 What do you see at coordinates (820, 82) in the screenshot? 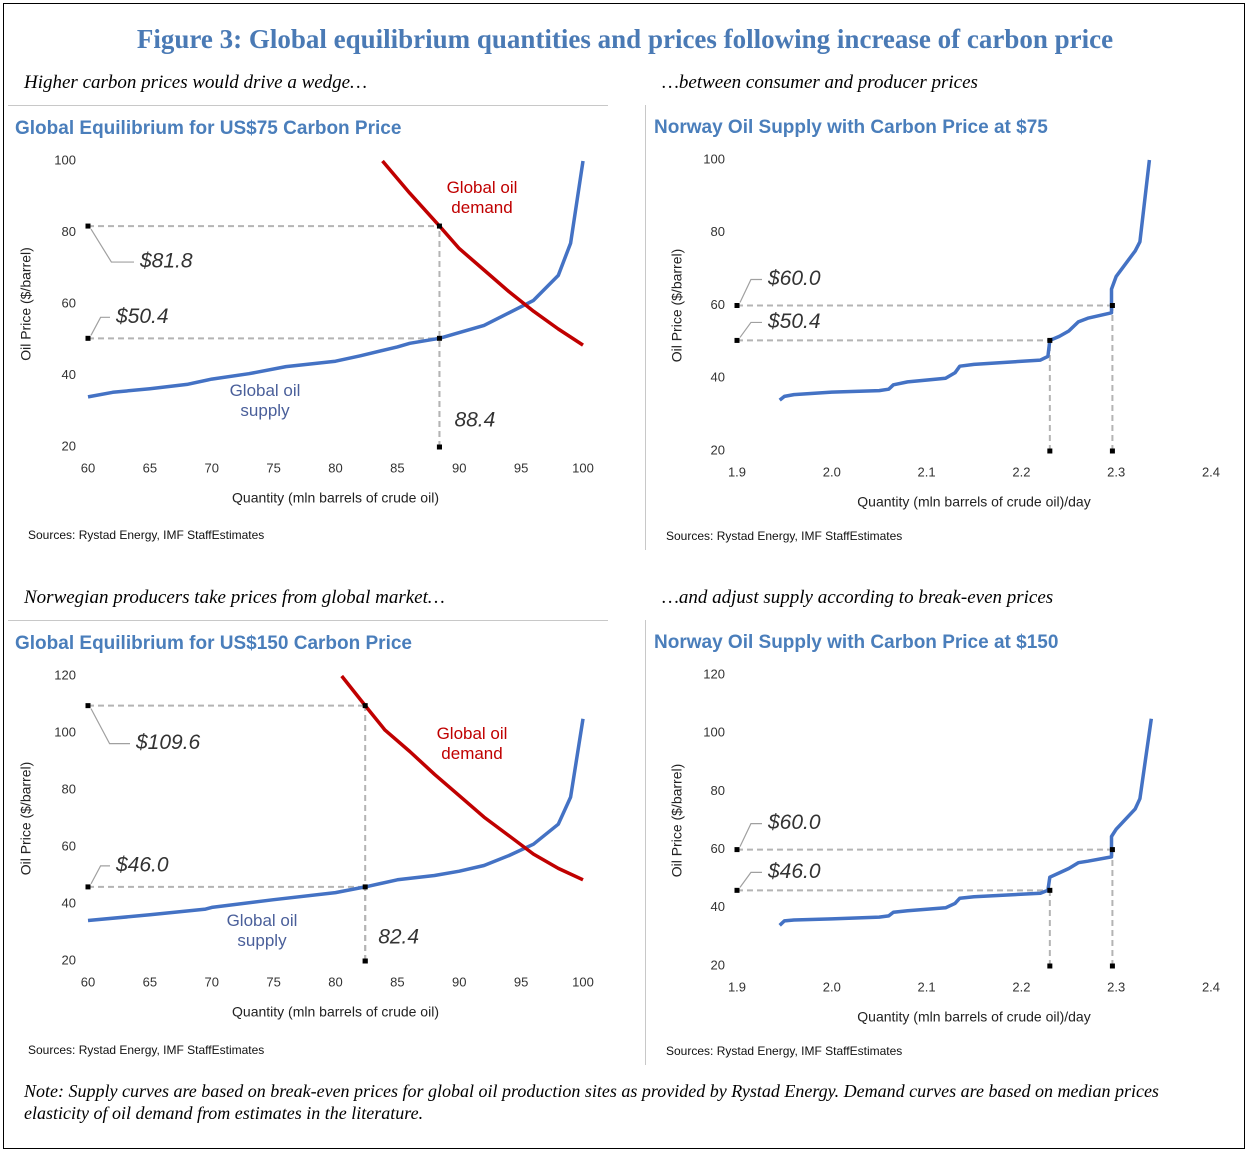
I see `caption: …between consumer and producer prices` at bounding box center [820, 82].